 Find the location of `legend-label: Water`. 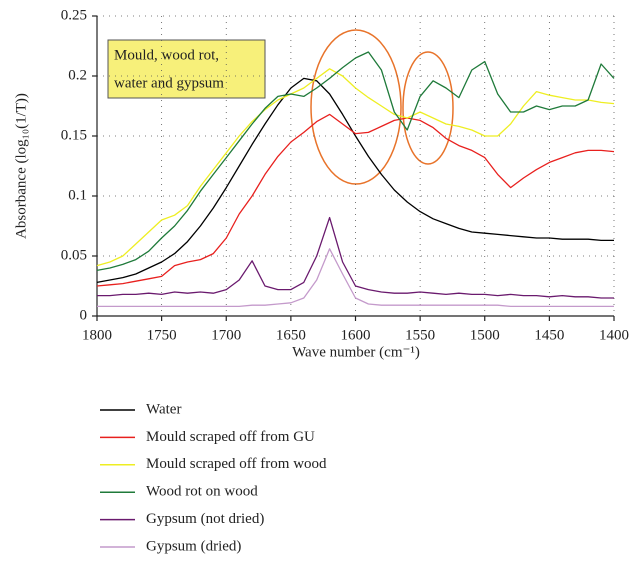

legend-label: Water is located at coordinates (163, 409).